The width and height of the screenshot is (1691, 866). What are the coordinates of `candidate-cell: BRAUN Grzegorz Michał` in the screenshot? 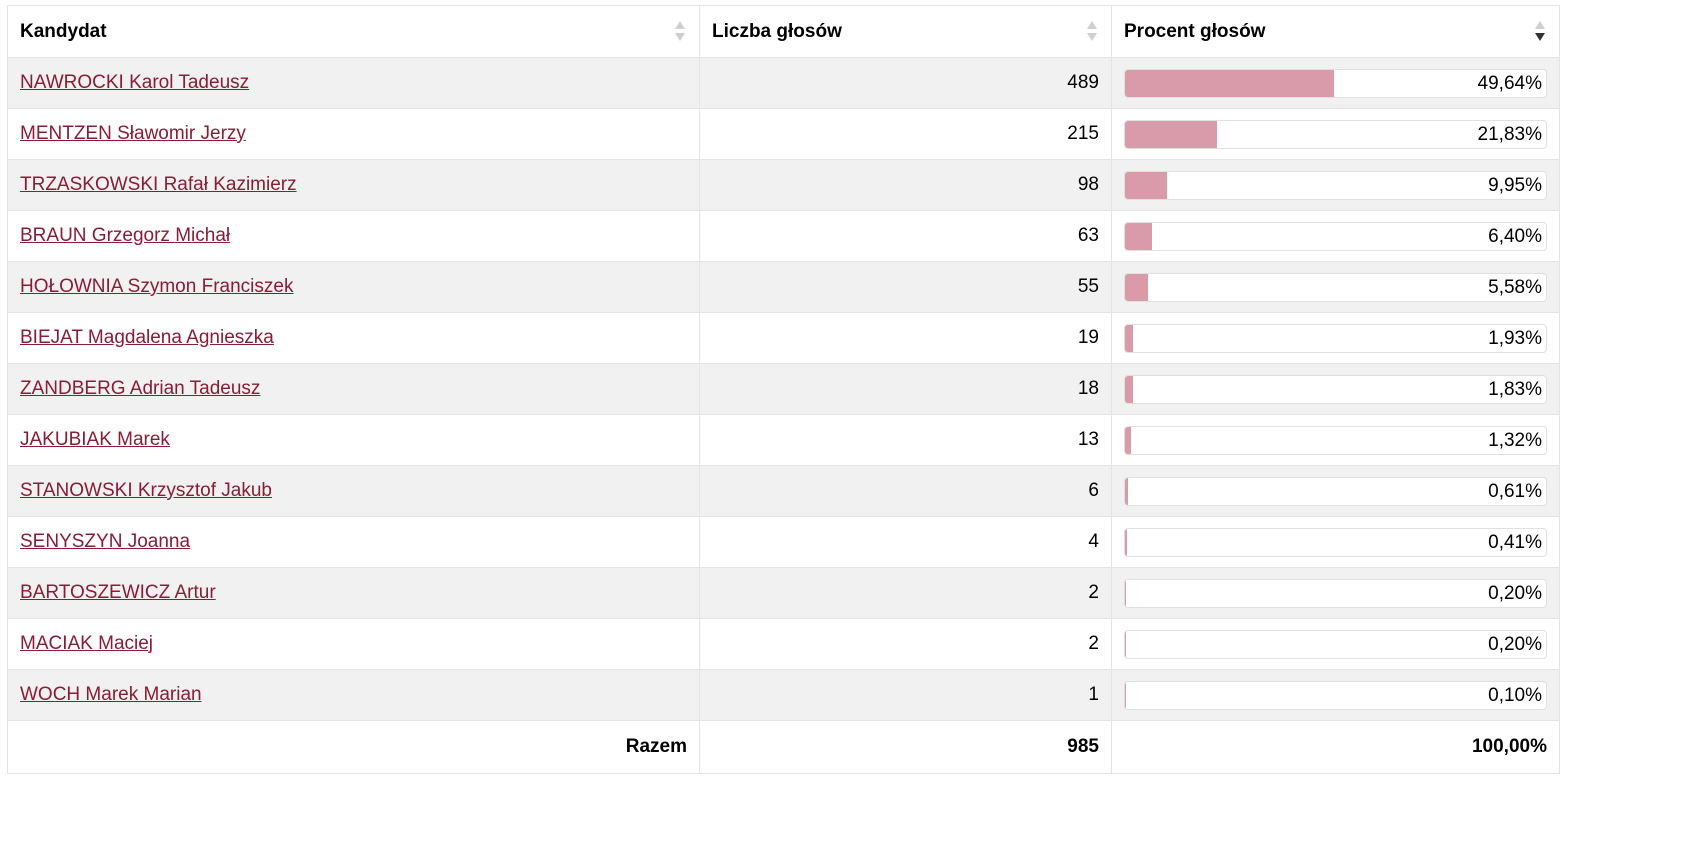 It's located at (353, 236).